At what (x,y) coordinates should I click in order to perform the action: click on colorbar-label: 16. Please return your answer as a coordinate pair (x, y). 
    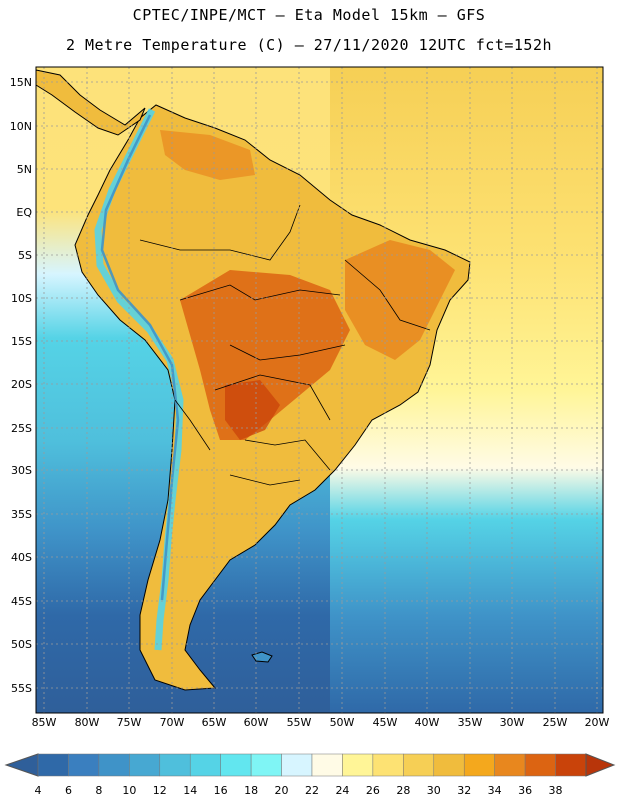
    Looking at the image, I should click on (221, 790).